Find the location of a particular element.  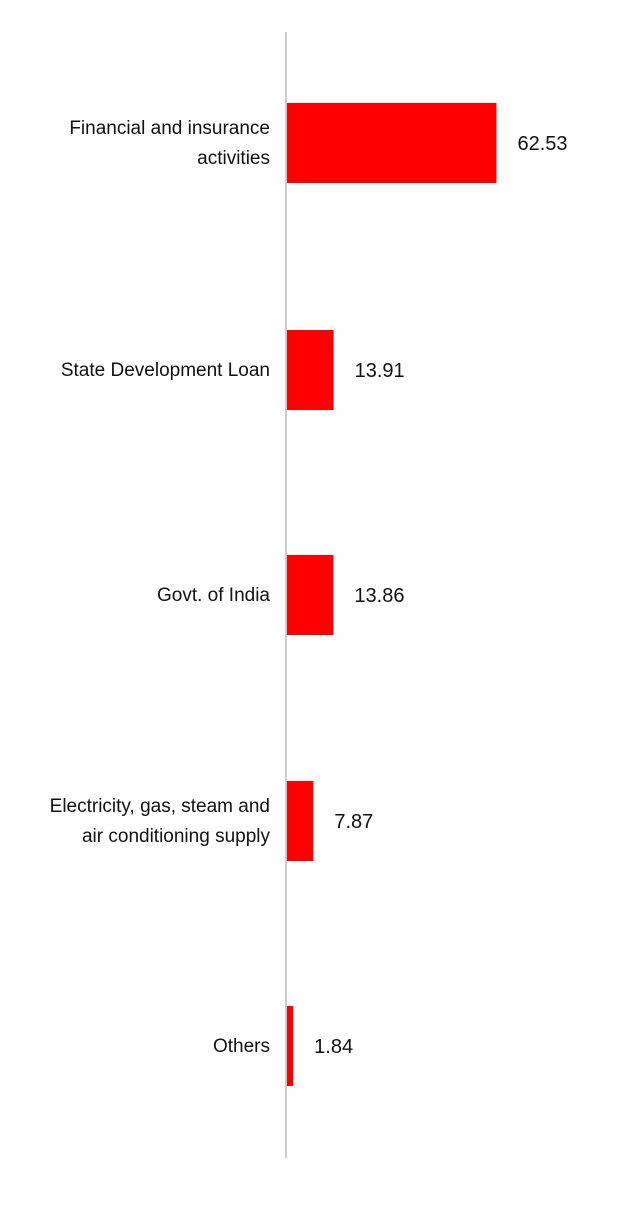

category-label-line: Financial and insurance is located at coordinates (169, 128).